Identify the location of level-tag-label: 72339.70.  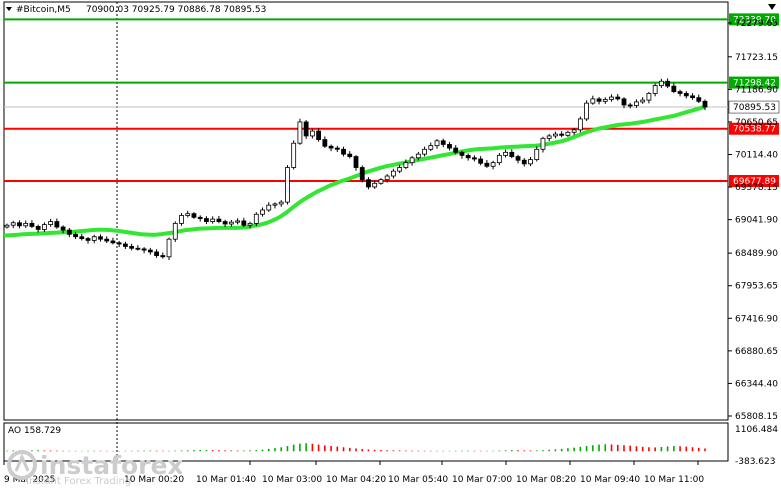
(754, 20).